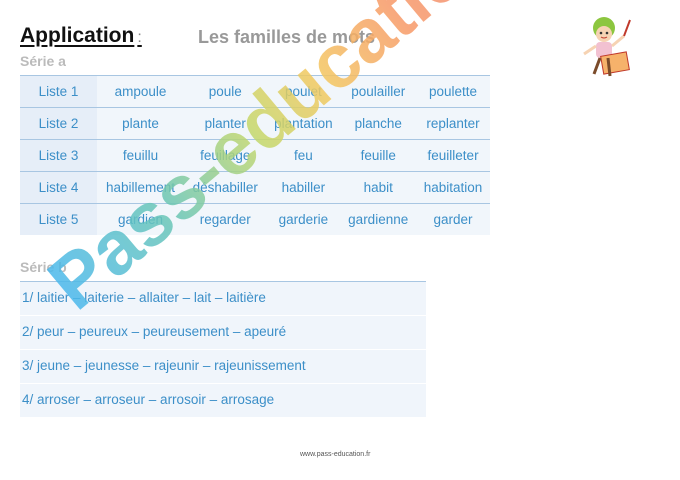 The image size is (680, 480). Describe the element at coordinates (58, 155) in the screenshot. I see `list-label: Liste 3` at that location.